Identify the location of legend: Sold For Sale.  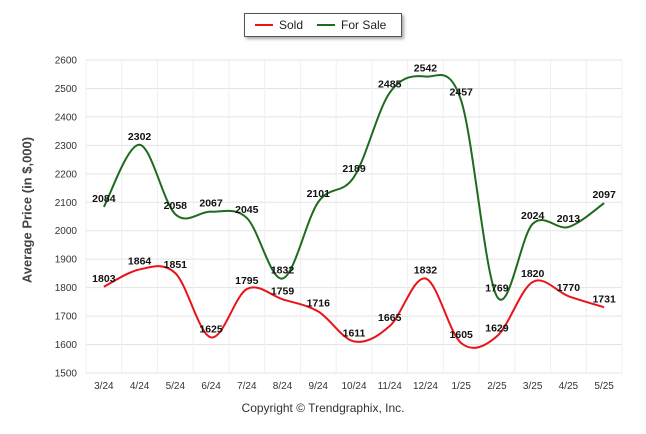
(323, 25).